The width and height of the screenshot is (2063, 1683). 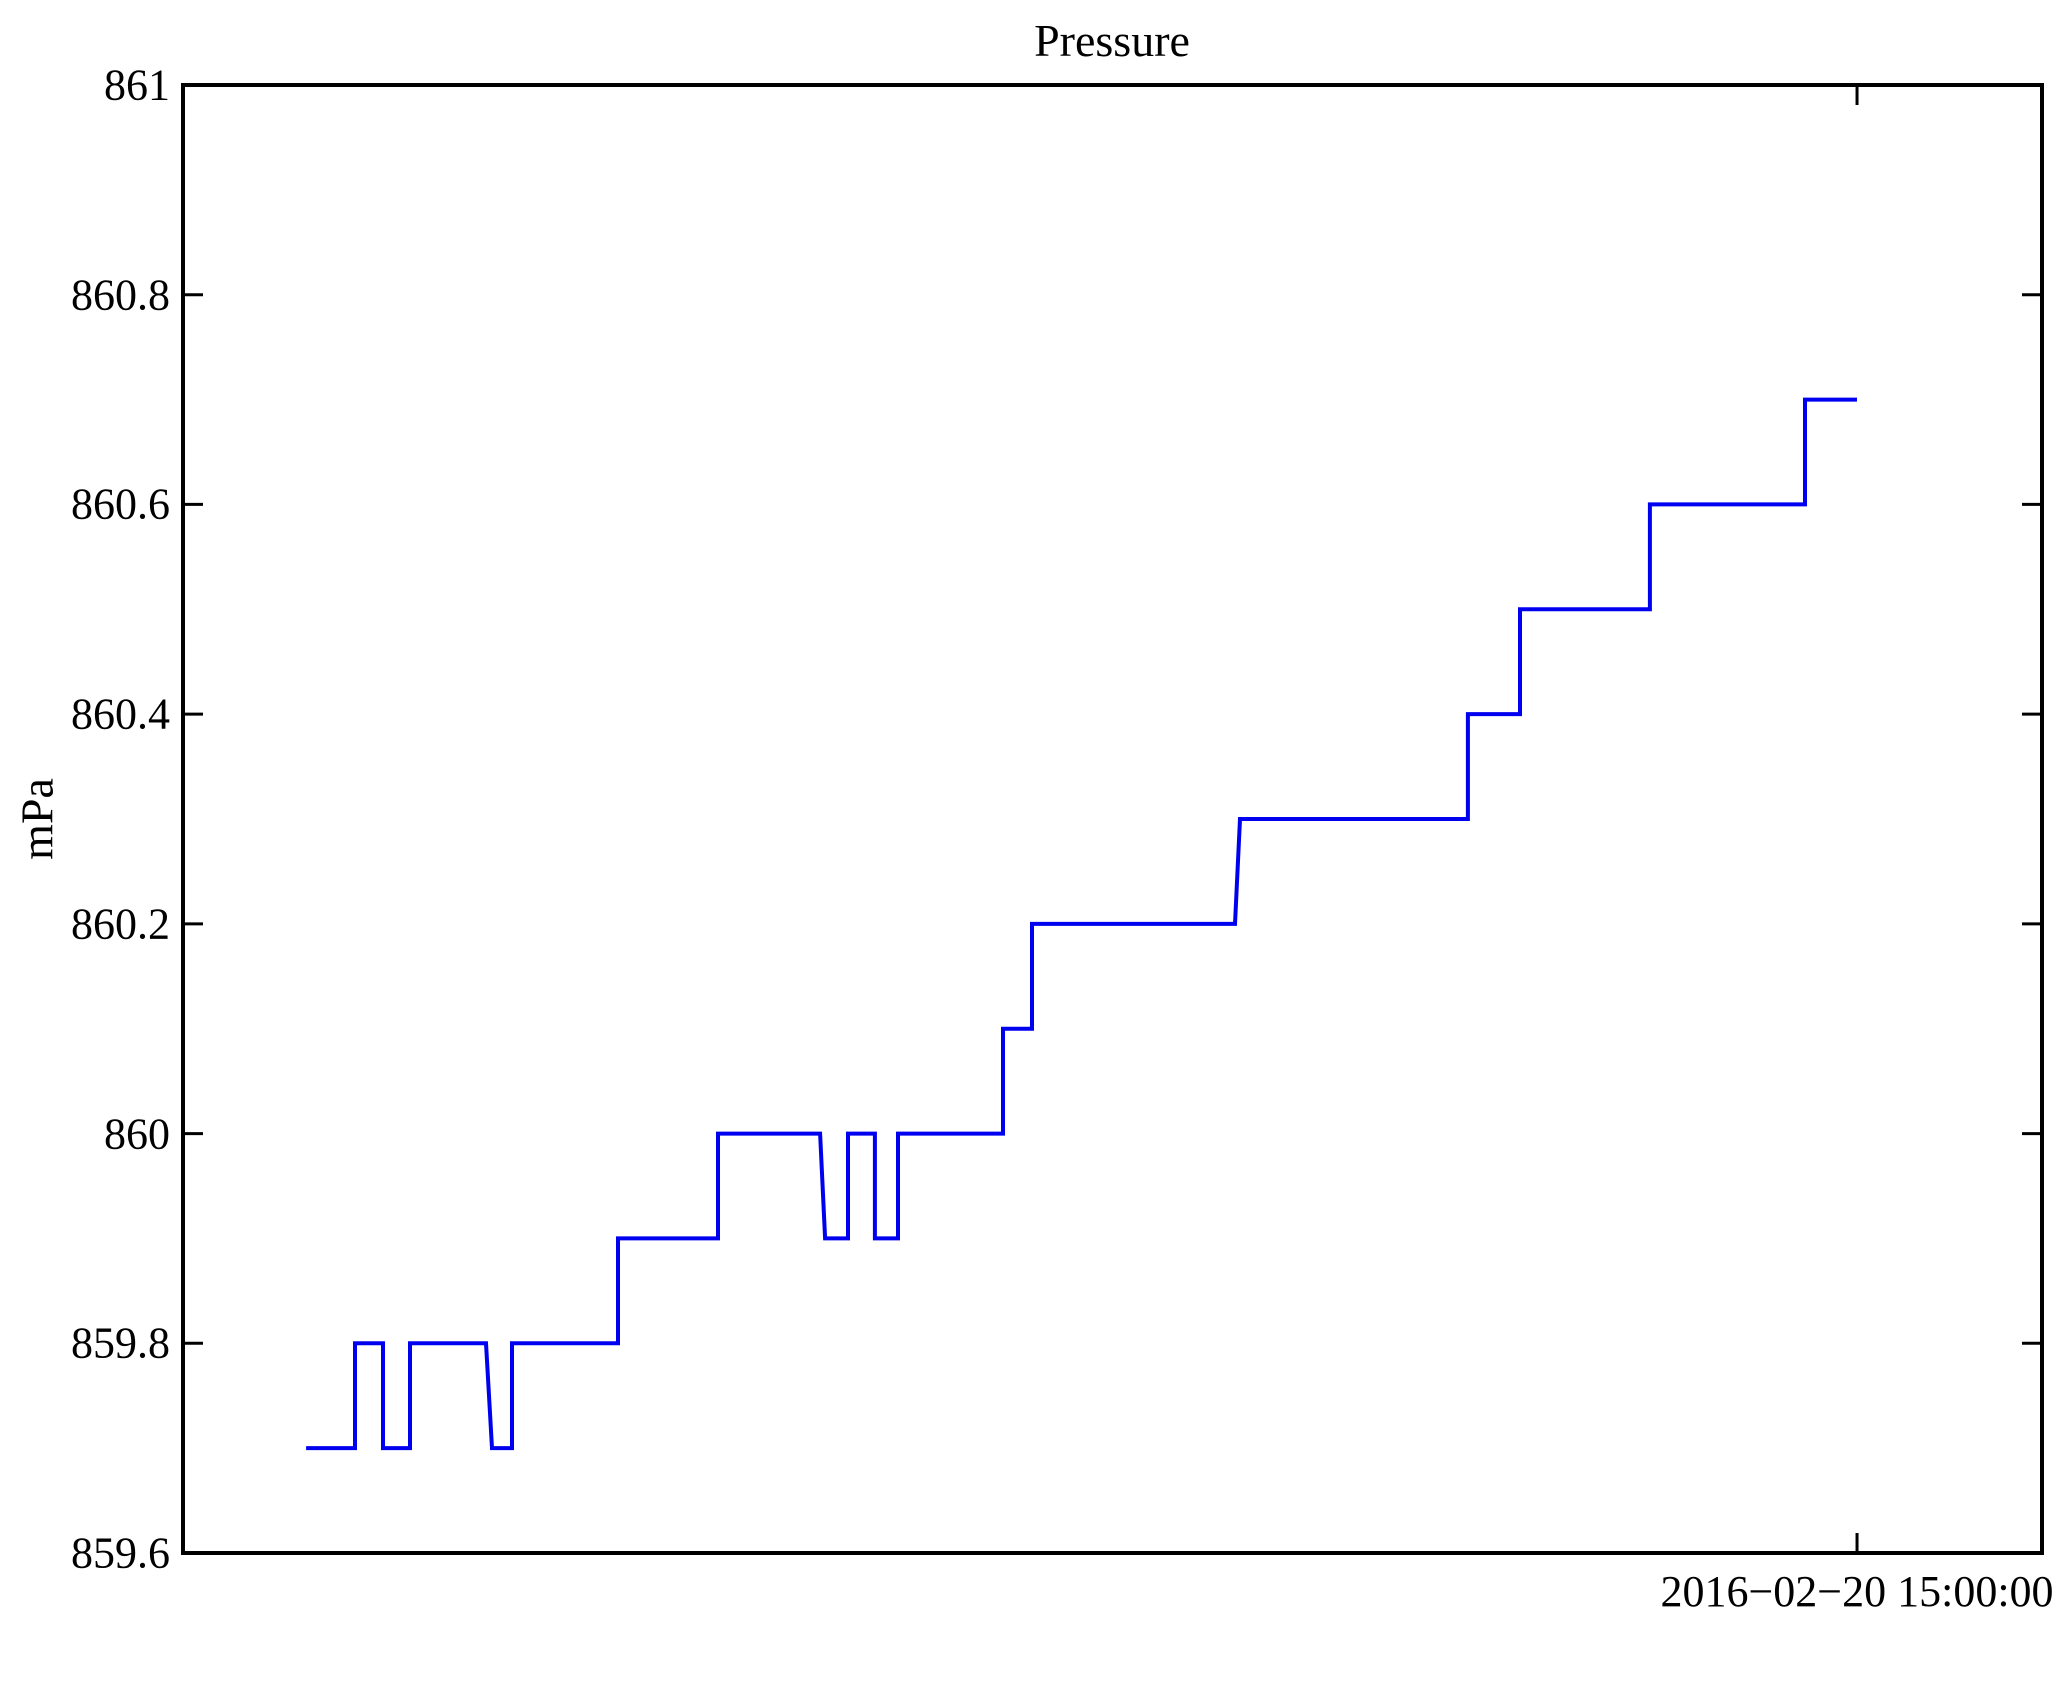 What do you see at coordinates (37, 819) in the screenshot?
I see `y-axis-label: mPa` at bounding box center [37, 819].